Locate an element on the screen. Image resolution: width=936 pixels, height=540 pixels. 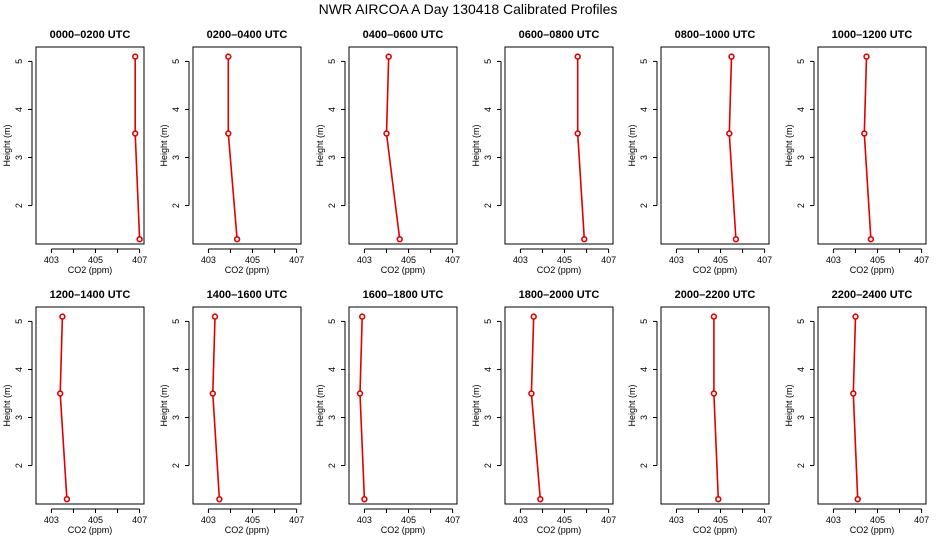
panel-title: 2200–2400 UTC is located at coordinates (872, 295).